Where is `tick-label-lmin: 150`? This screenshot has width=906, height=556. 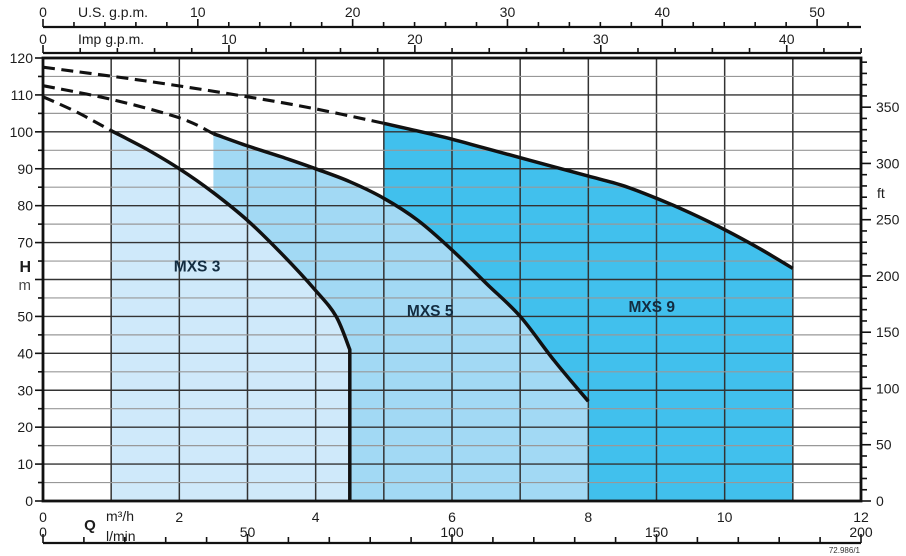 tick-label-lmin: 150 is located at coordinates (657, 532).